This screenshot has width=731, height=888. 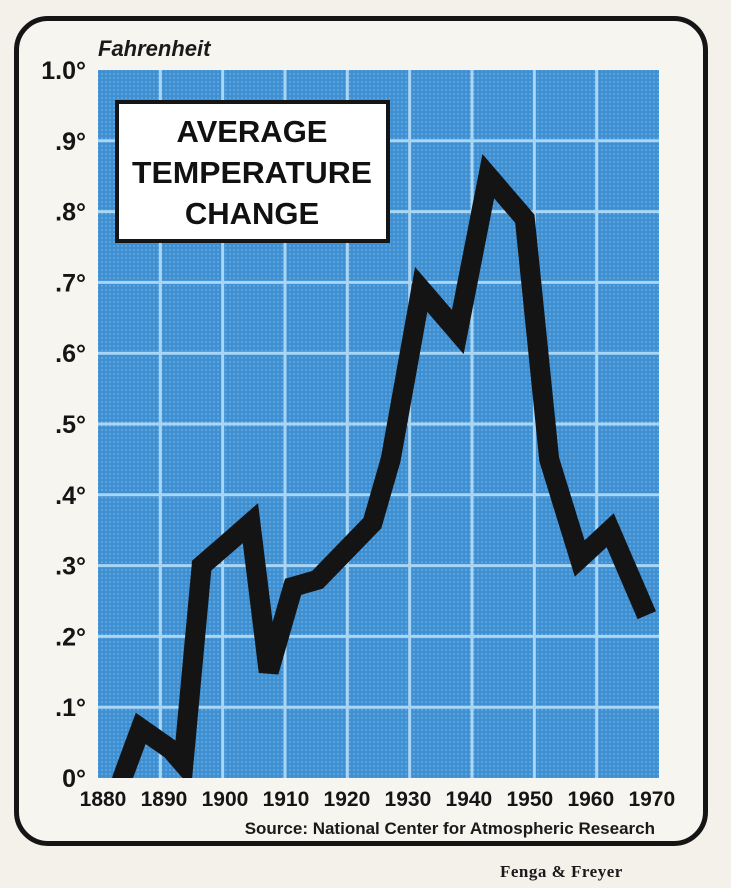 I want to click on y-axis: 0° .1° .2° .3° .4° .5° .6° .7° .8° .9° 1.0°, so click(x=63, y=425).